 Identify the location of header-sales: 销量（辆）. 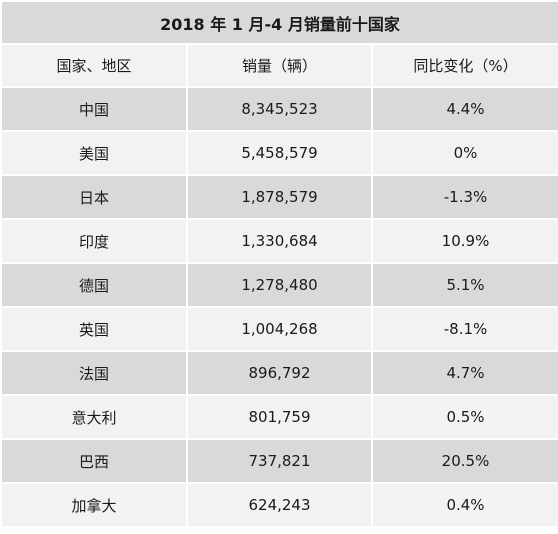
(279, 65).